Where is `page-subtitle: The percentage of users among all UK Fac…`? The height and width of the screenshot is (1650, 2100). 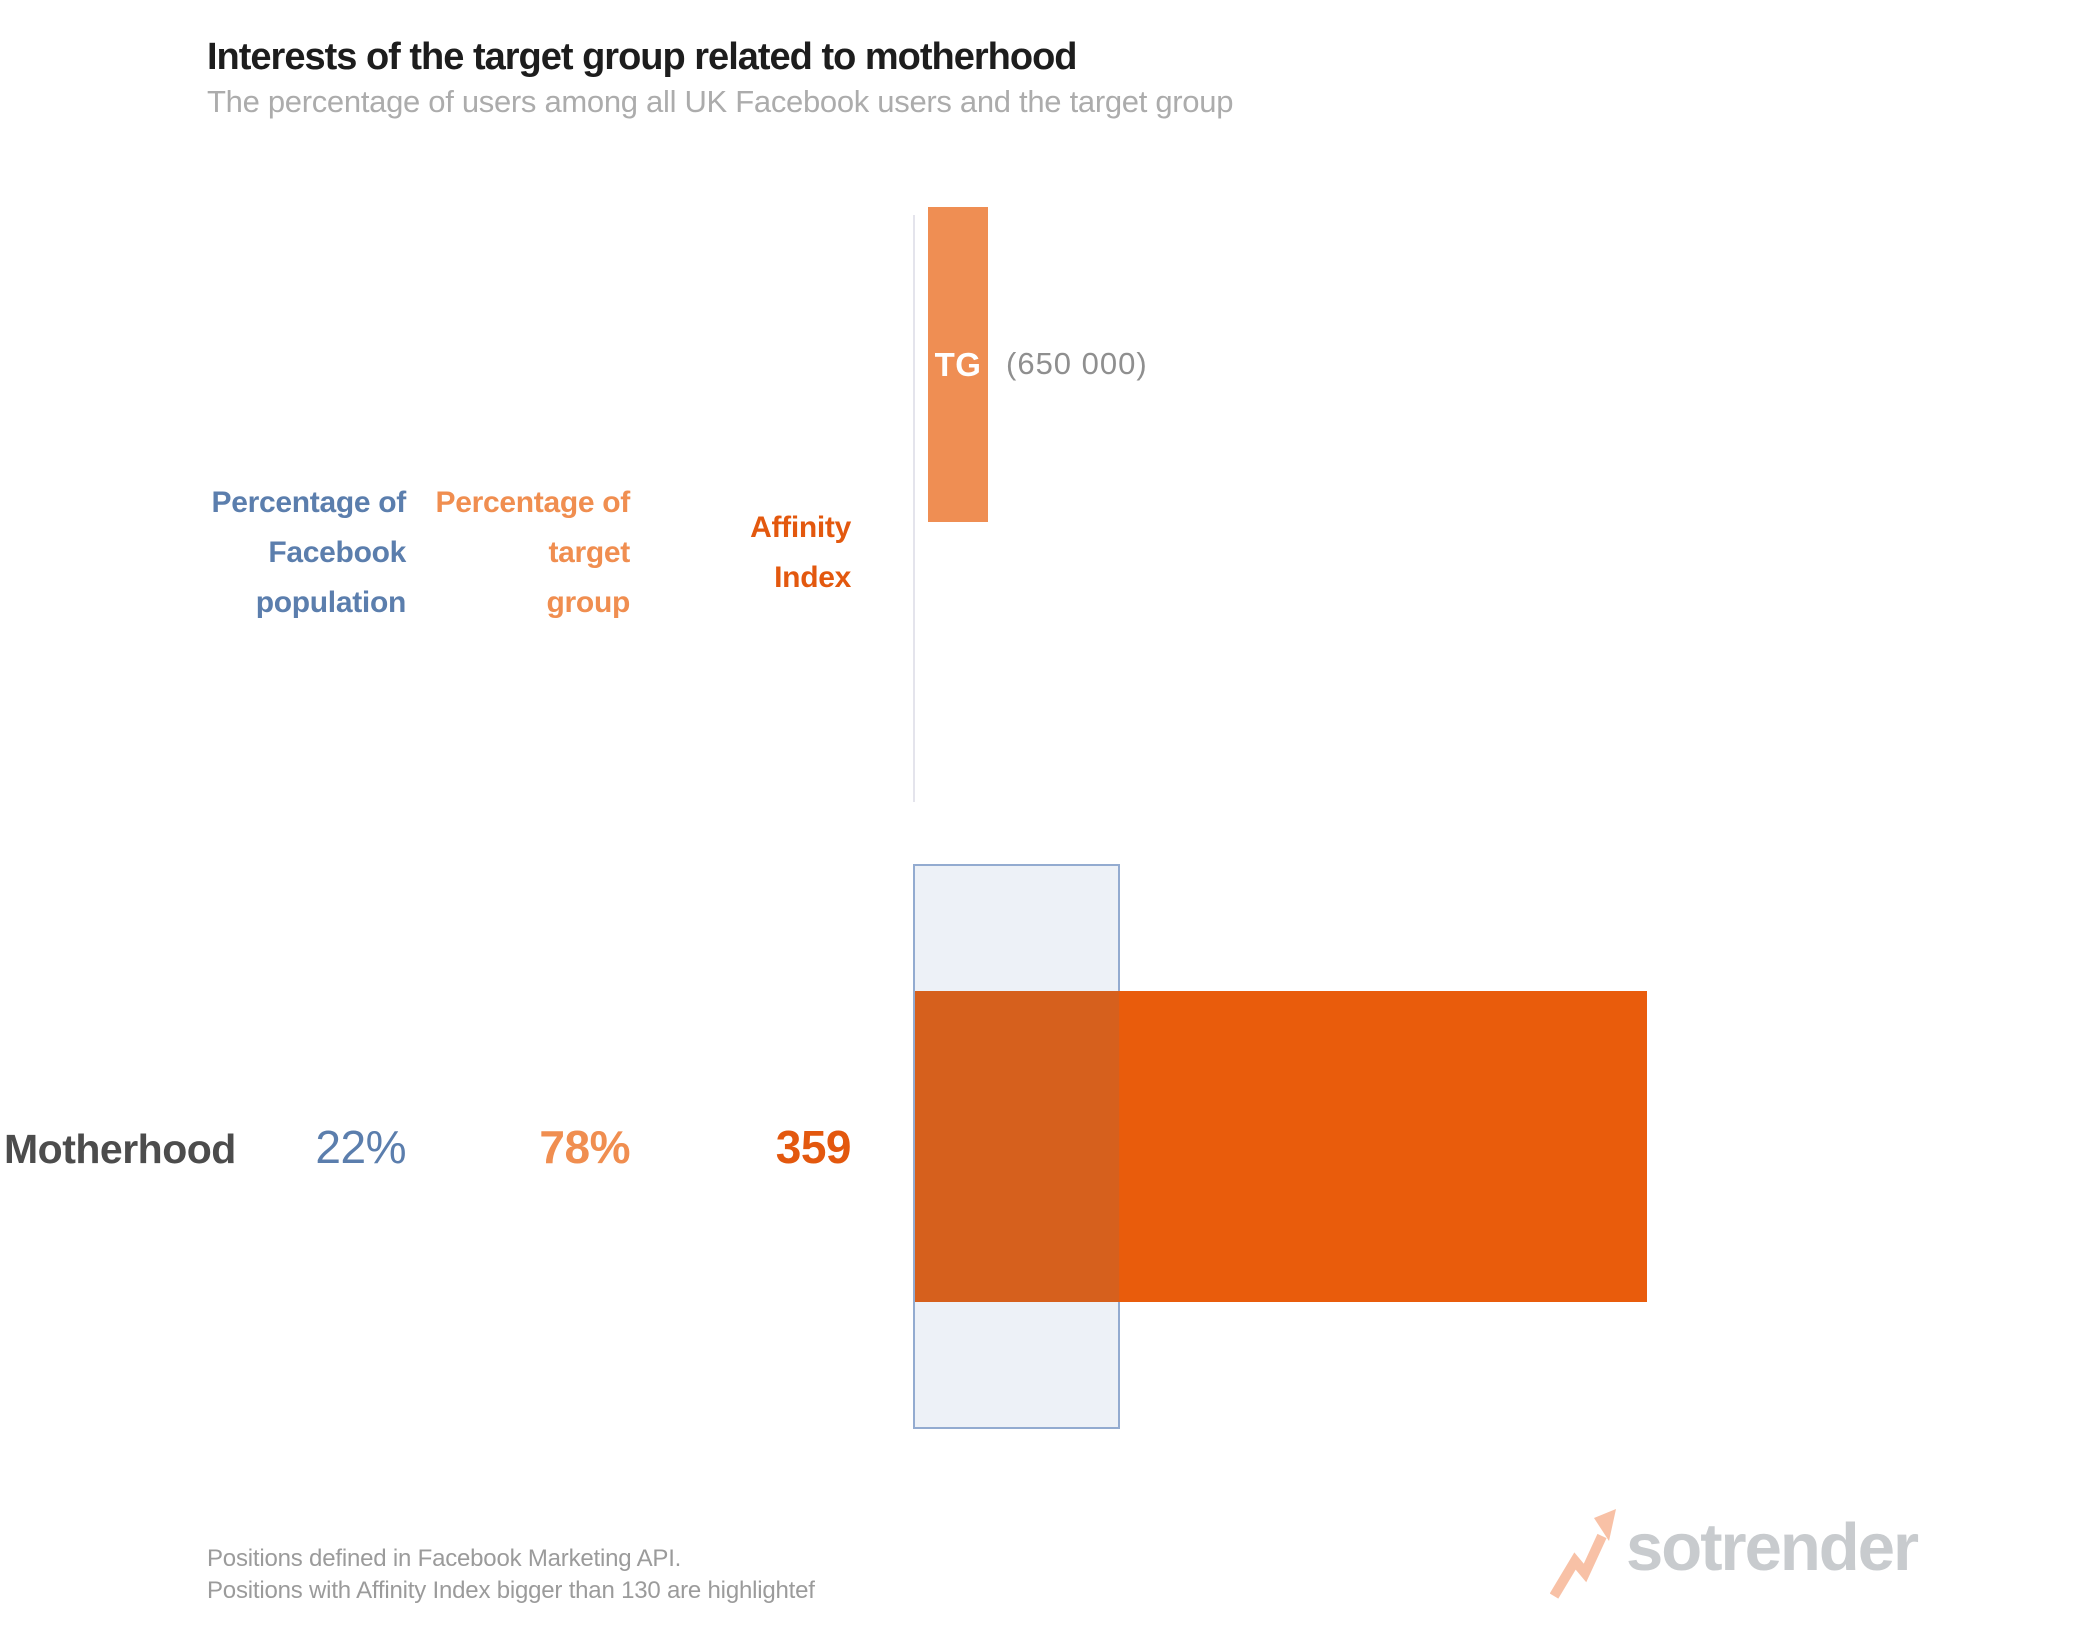 page-subtitle: The percentage of users among all UK Fac… is located at coordinates (720, 101).